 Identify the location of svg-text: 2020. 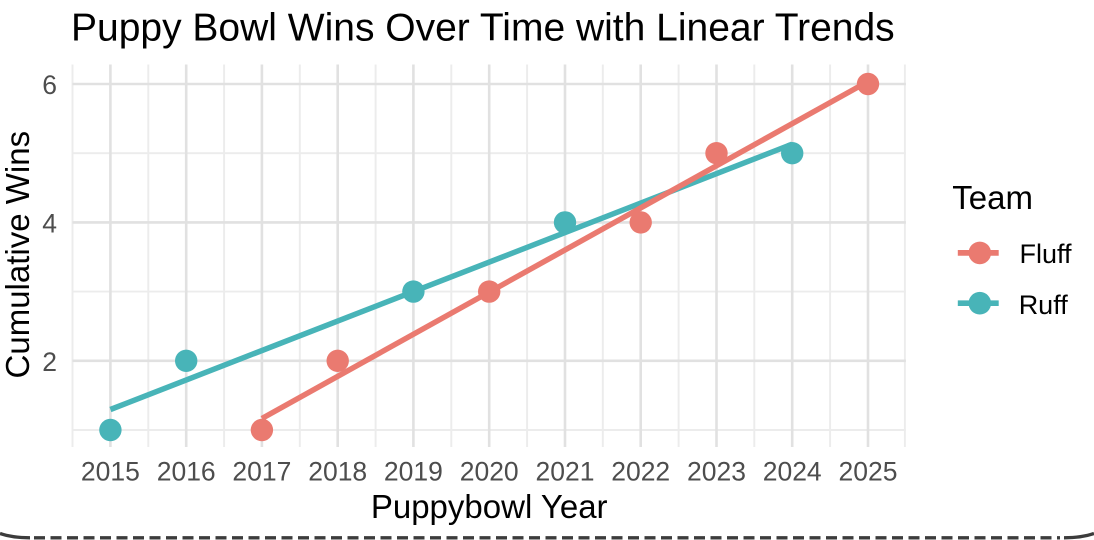
(489, 471).